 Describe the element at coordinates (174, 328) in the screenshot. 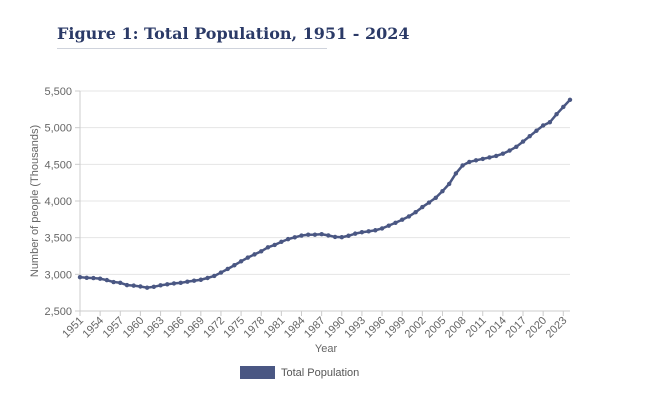

I see `x-tick-label: 1966` at that location.